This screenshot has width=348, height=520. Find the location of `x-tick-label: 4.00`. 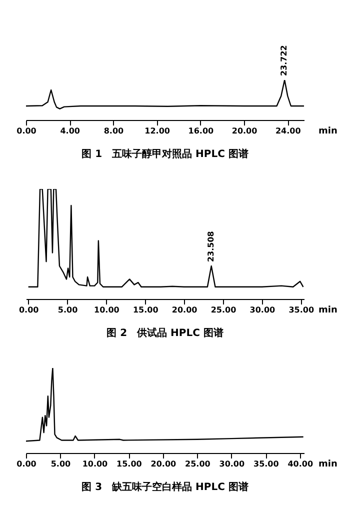

x-tick-label: 4.00 is located at coordinates (70, 131).